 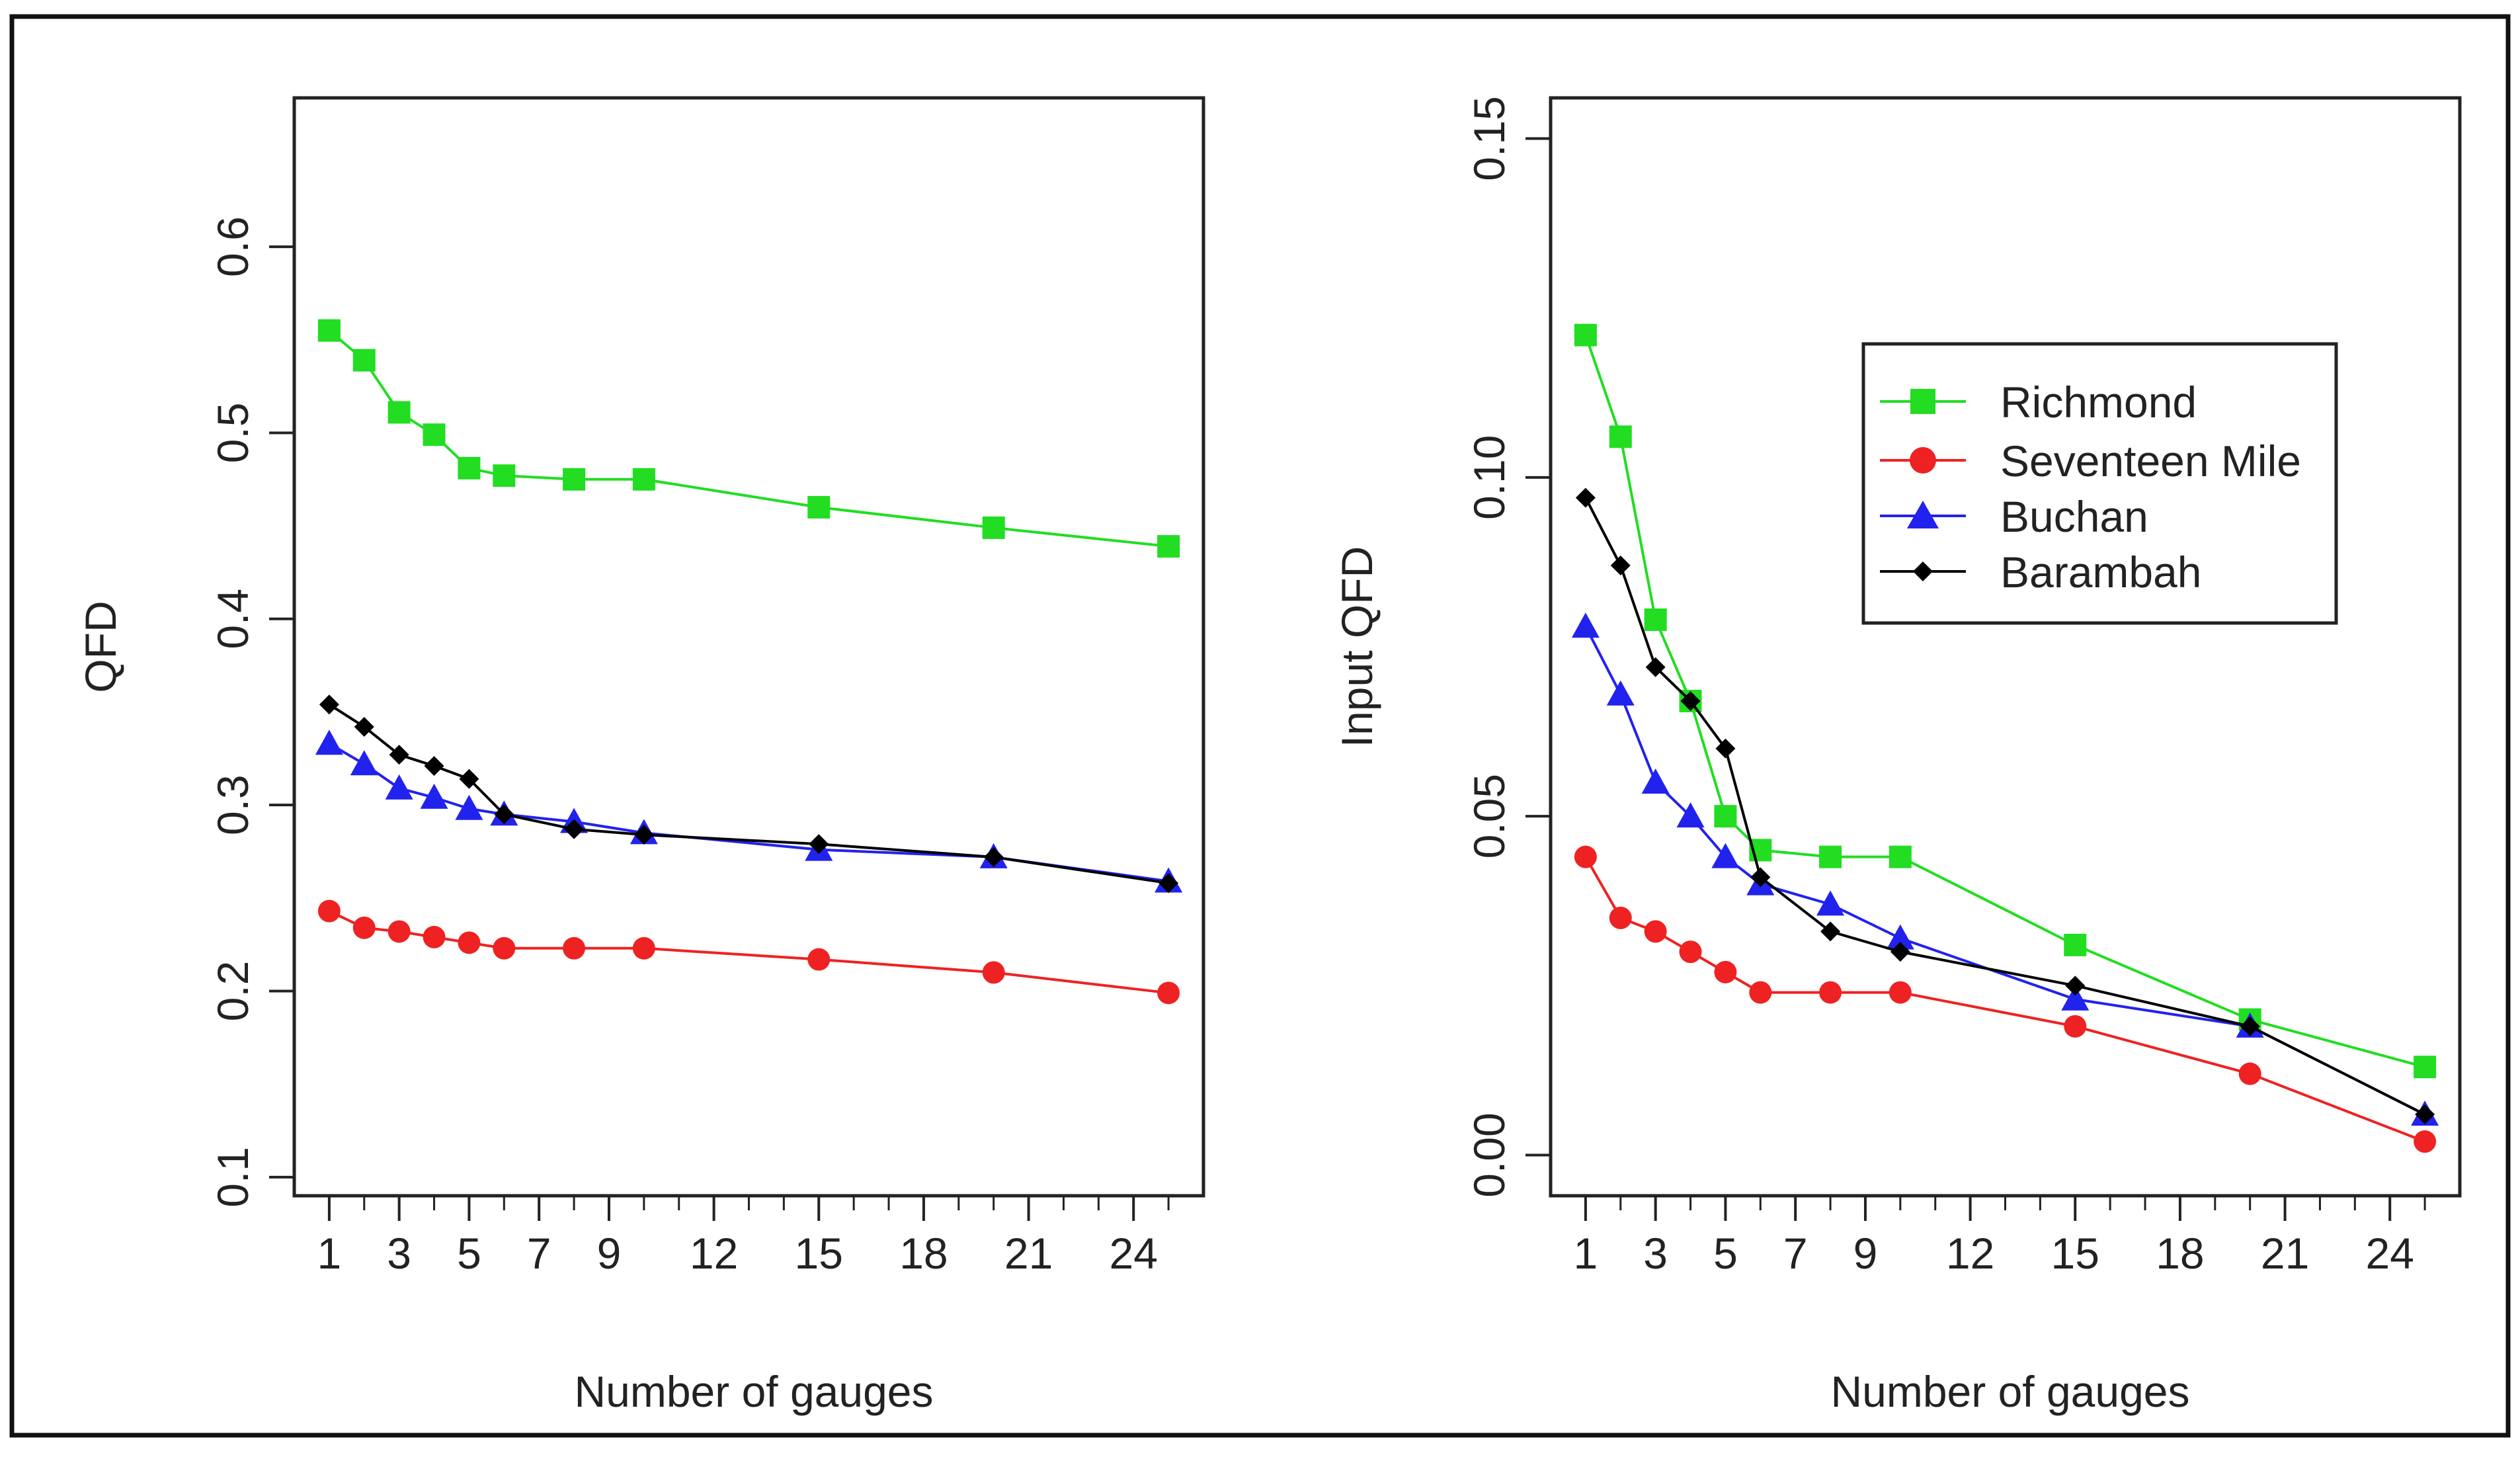 I want to click on y-axis: 0.00 0.05 0.10 0.15, so click(x=1508, y=647).